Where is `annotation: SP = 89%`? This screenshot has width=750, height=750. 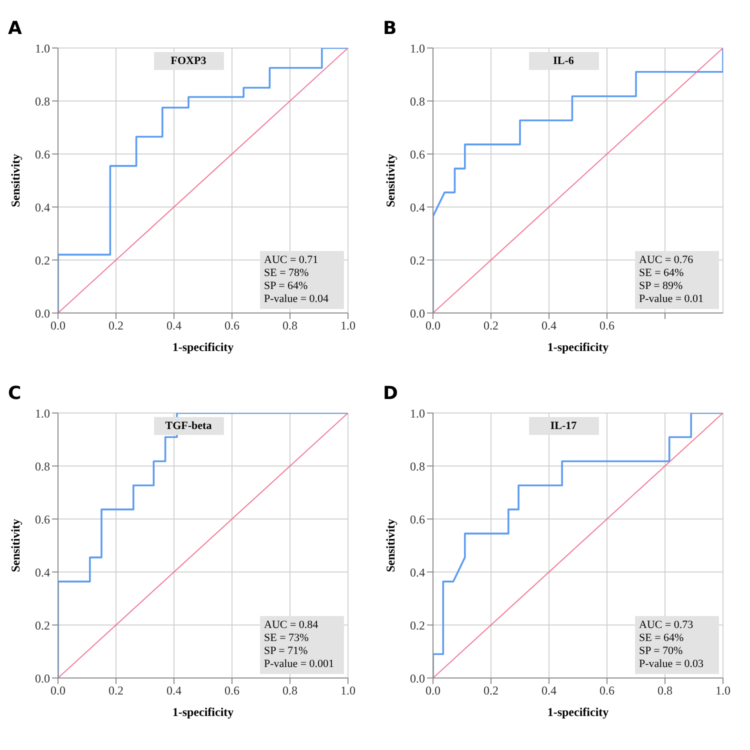
annotation: SP = 89% is located at coordinates (661, 286).